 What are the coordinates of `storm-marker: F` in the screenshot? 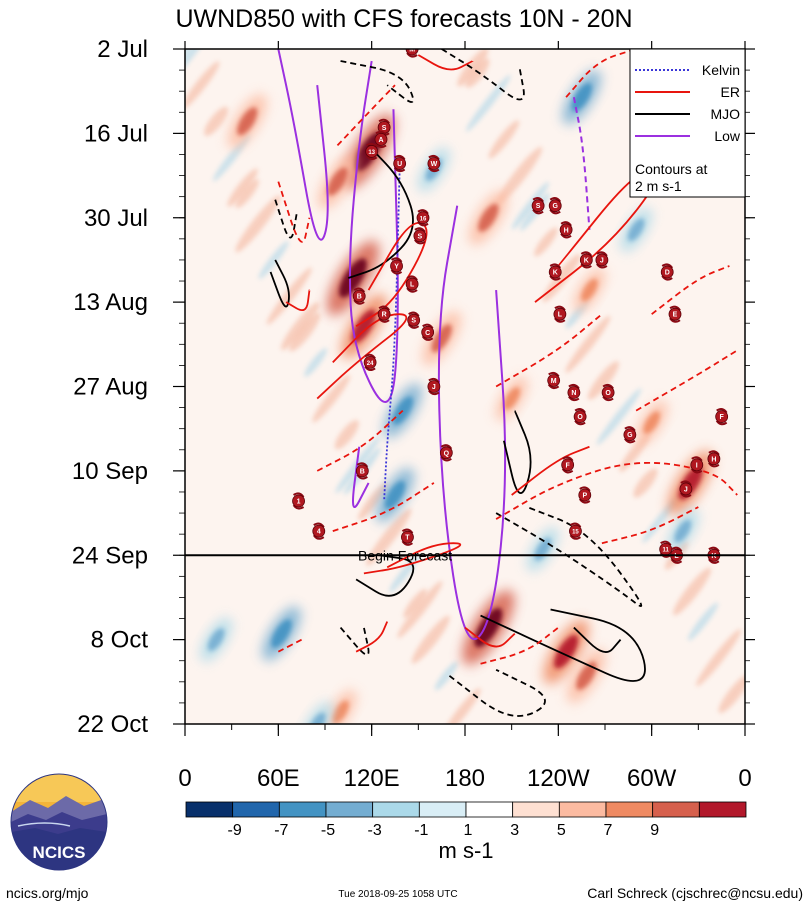 It's located at (568, 465).